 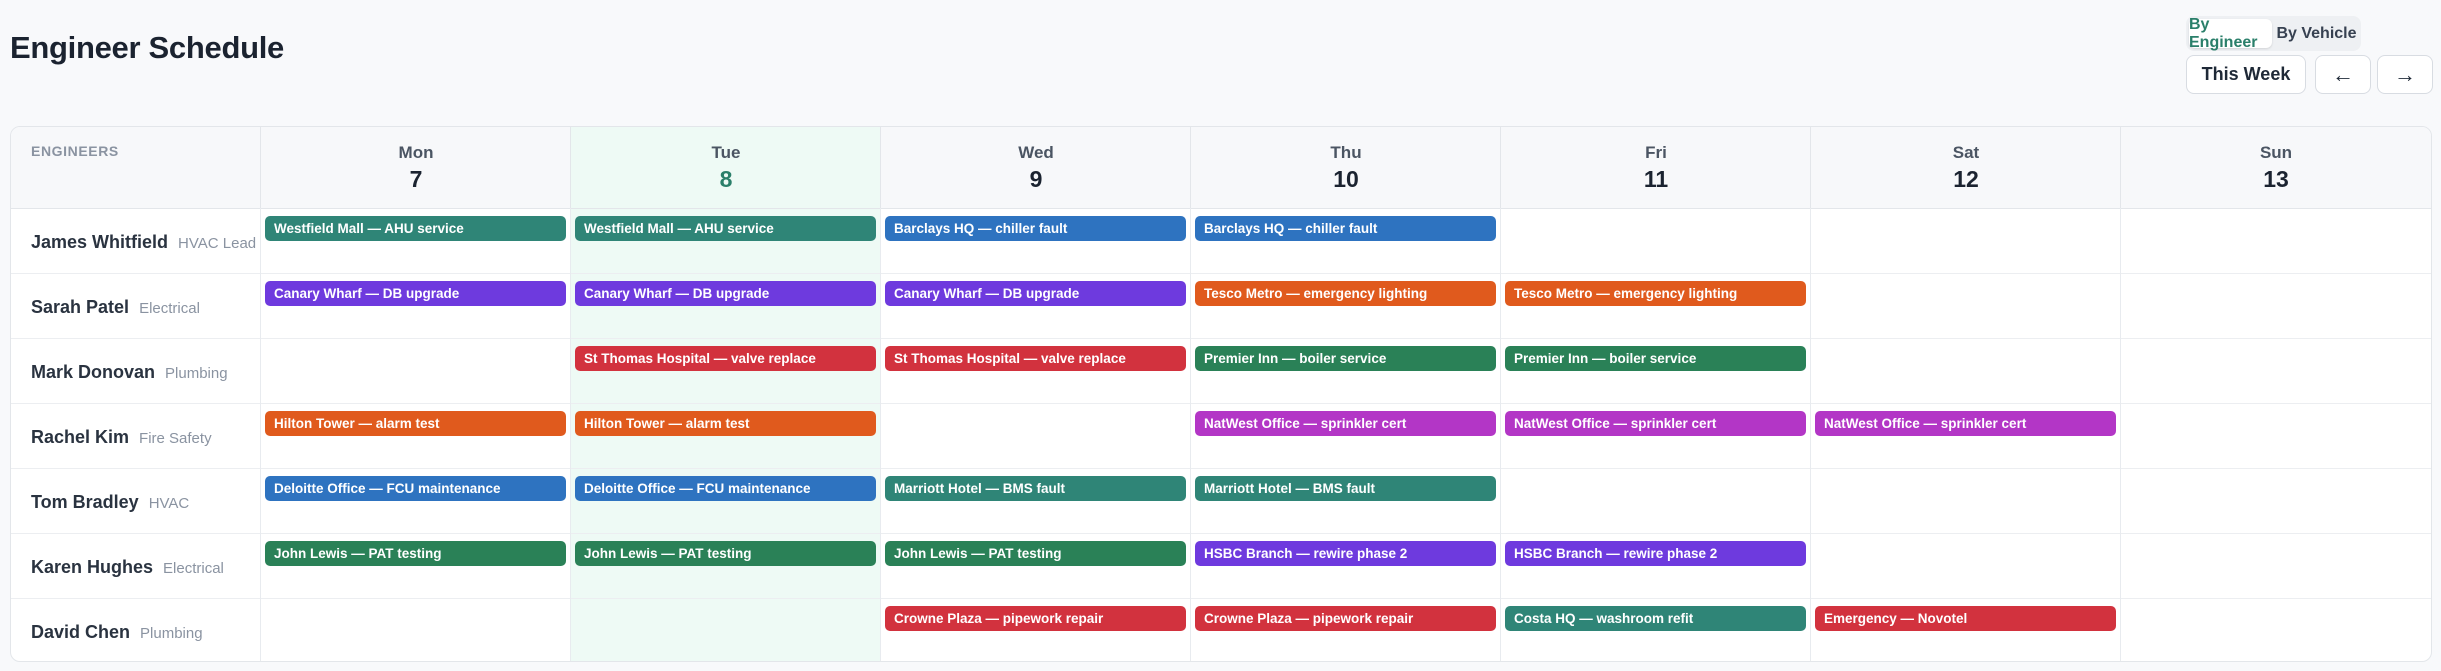 I want to click on day-name: Sat, so click(x=1966, y=152).